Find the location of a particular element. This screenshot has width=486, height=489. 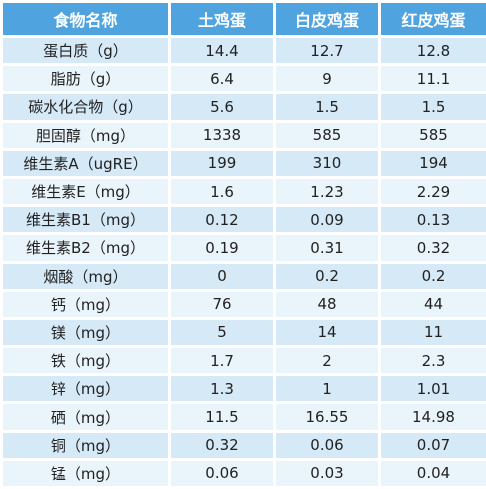

table-row: 烟酸（mg） 0 0.2 0.2 is located at coordinates (244, 276).